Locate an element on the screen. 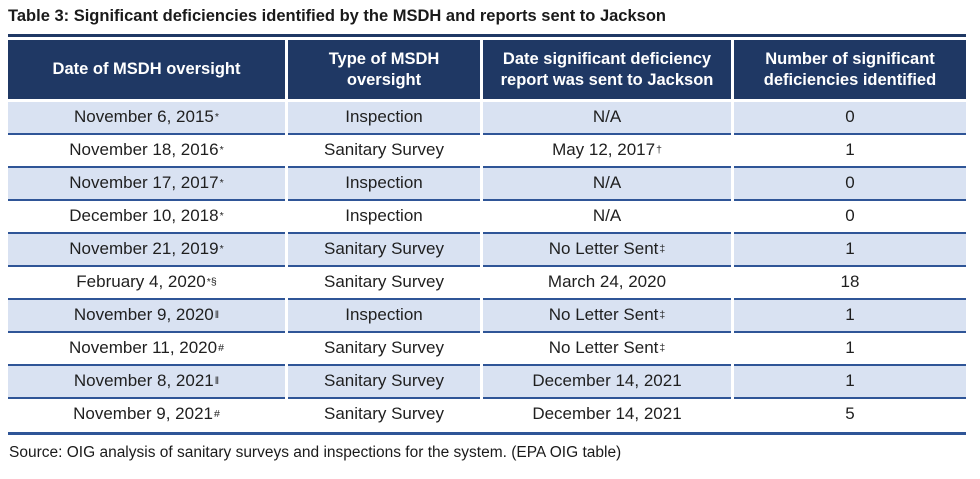 The height and width of the screenshot is (479, 980). cell-oversight-date: November 11, 2020 # is located at coordinates (146, 349).